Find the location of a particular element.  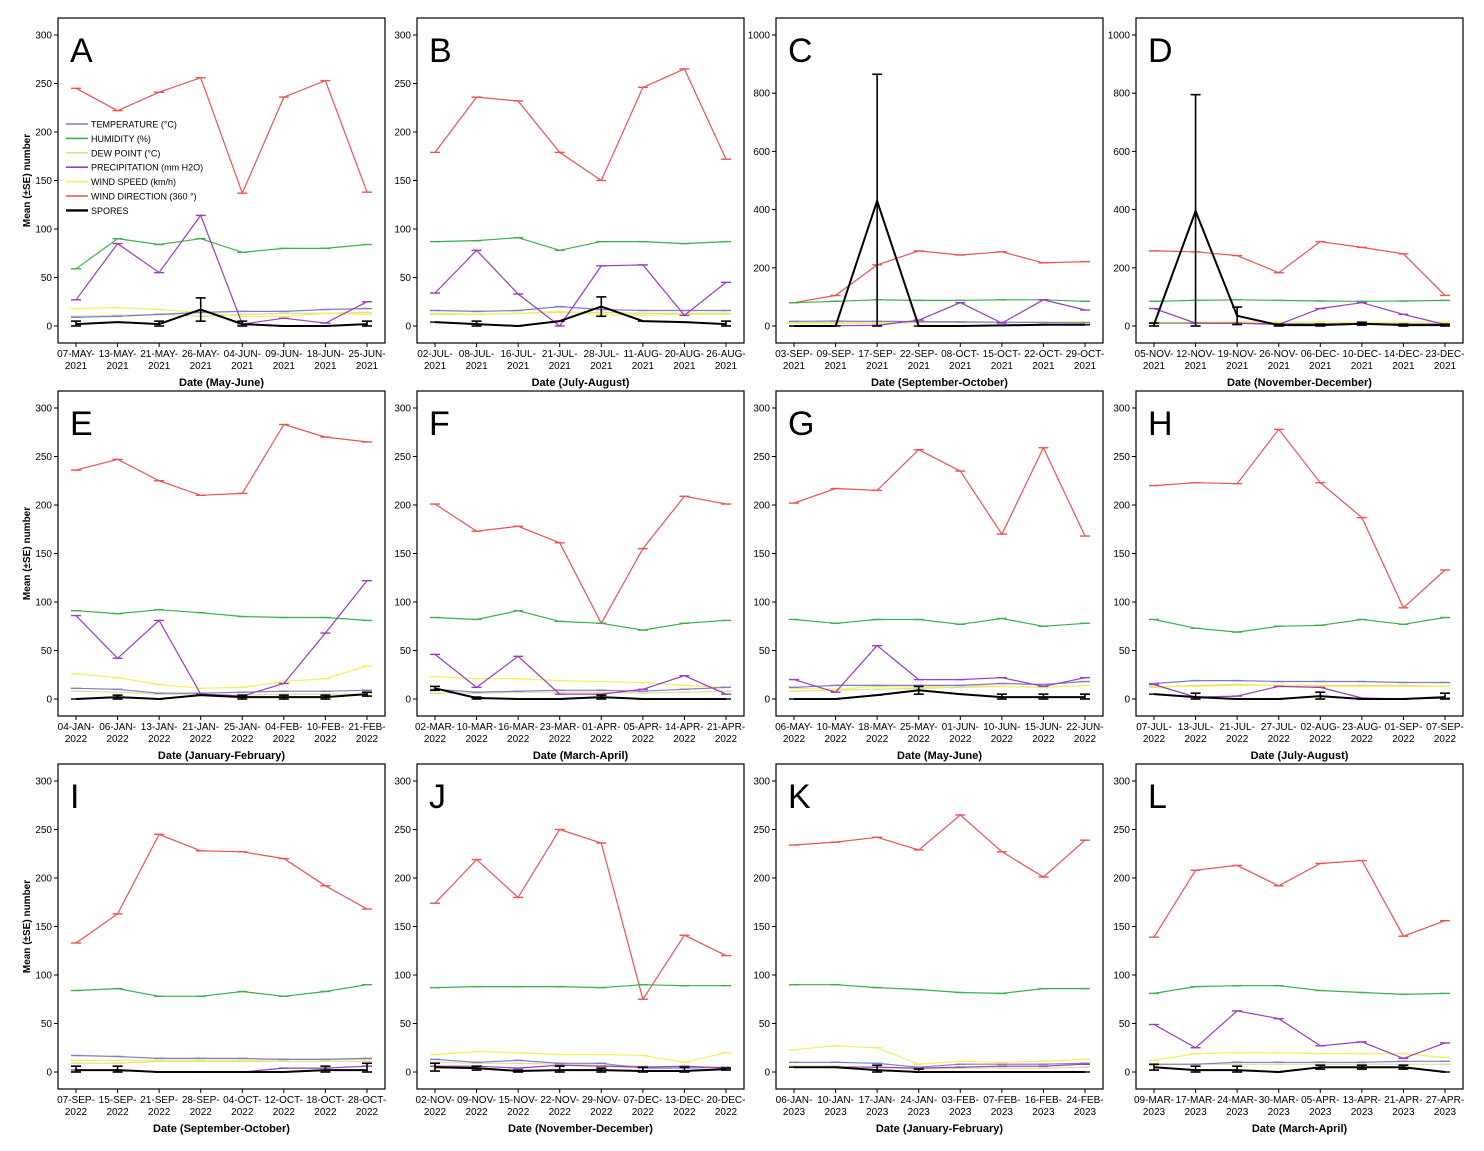

x-tick-label: 06-DEC-2021 is located at coordinates (1320, 360).